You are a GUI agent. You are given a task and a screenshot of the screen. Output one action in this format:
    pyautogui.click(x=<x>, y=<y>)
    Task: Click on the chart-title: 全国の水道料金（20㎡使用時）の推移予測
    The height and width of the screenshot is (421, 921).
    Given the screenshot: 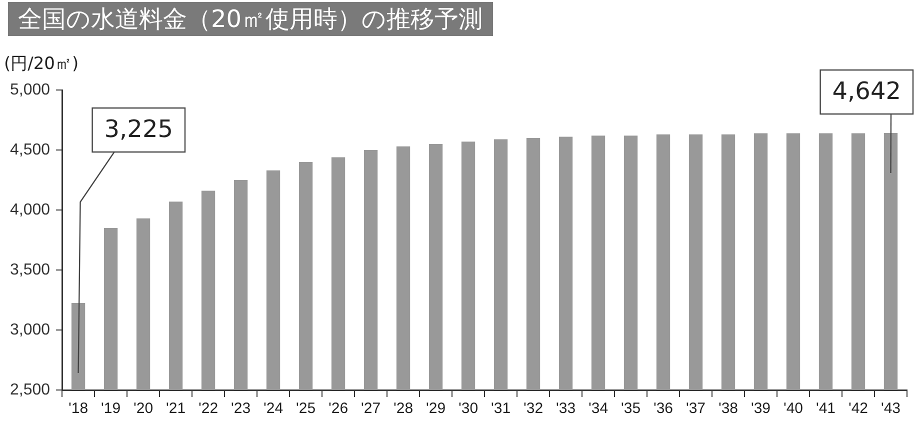 What is the action you would take?
    pyautogui.click(x=250, y=19)
    